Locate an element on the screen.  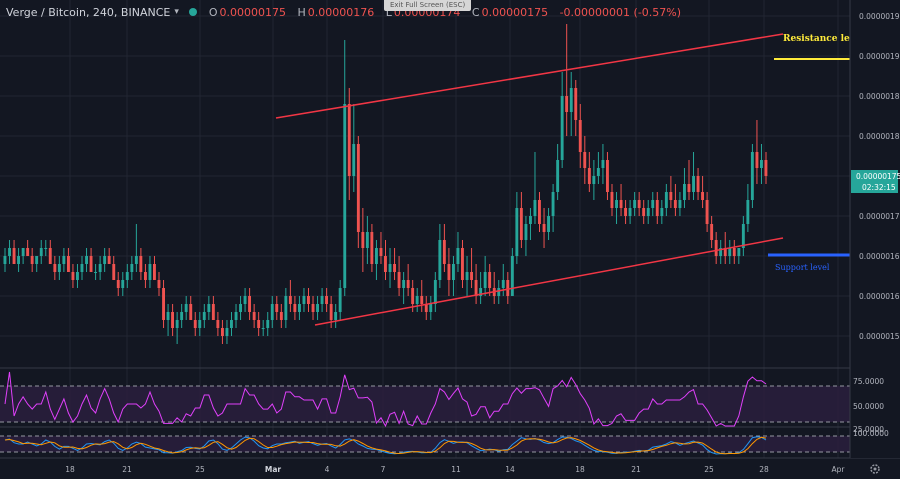
rsi-tick-label: 25.0000 is located at coordinates (868, 429).